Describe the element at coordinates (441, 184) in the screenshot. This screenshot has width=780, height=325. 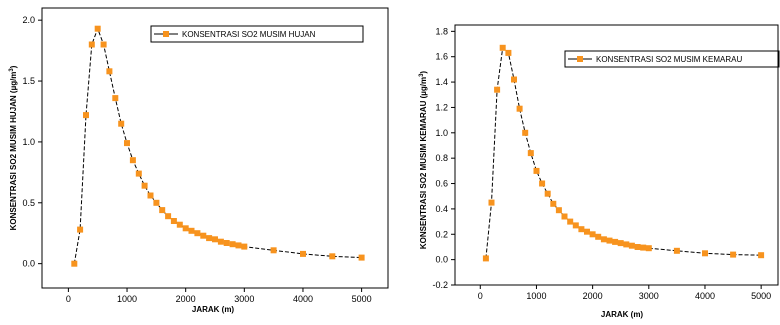
I see `chart-right-ytick-label: 0.6` at that location.